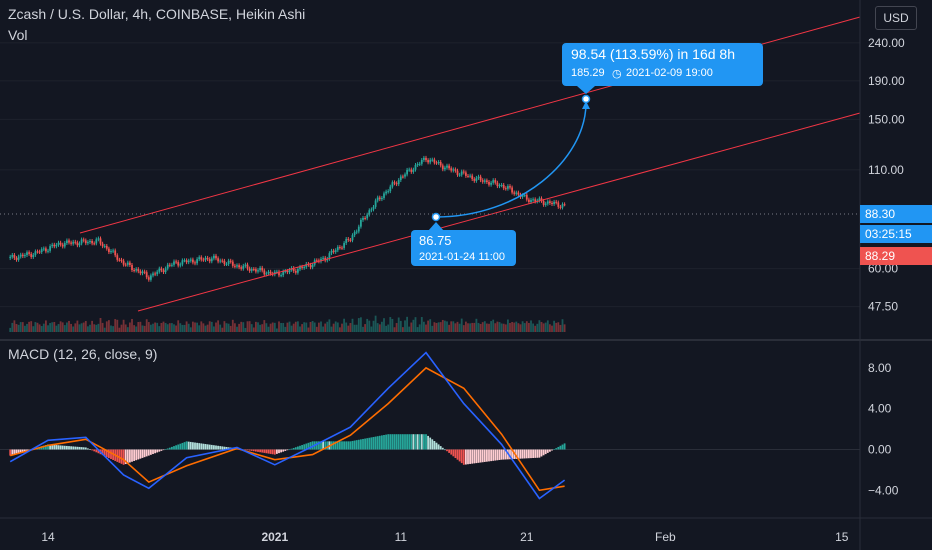 This screenshot has width=932, height=550. Describe the element at coordinates (274, 537) in the screenshot. I see `time-axis-tick: 2021` at that location.